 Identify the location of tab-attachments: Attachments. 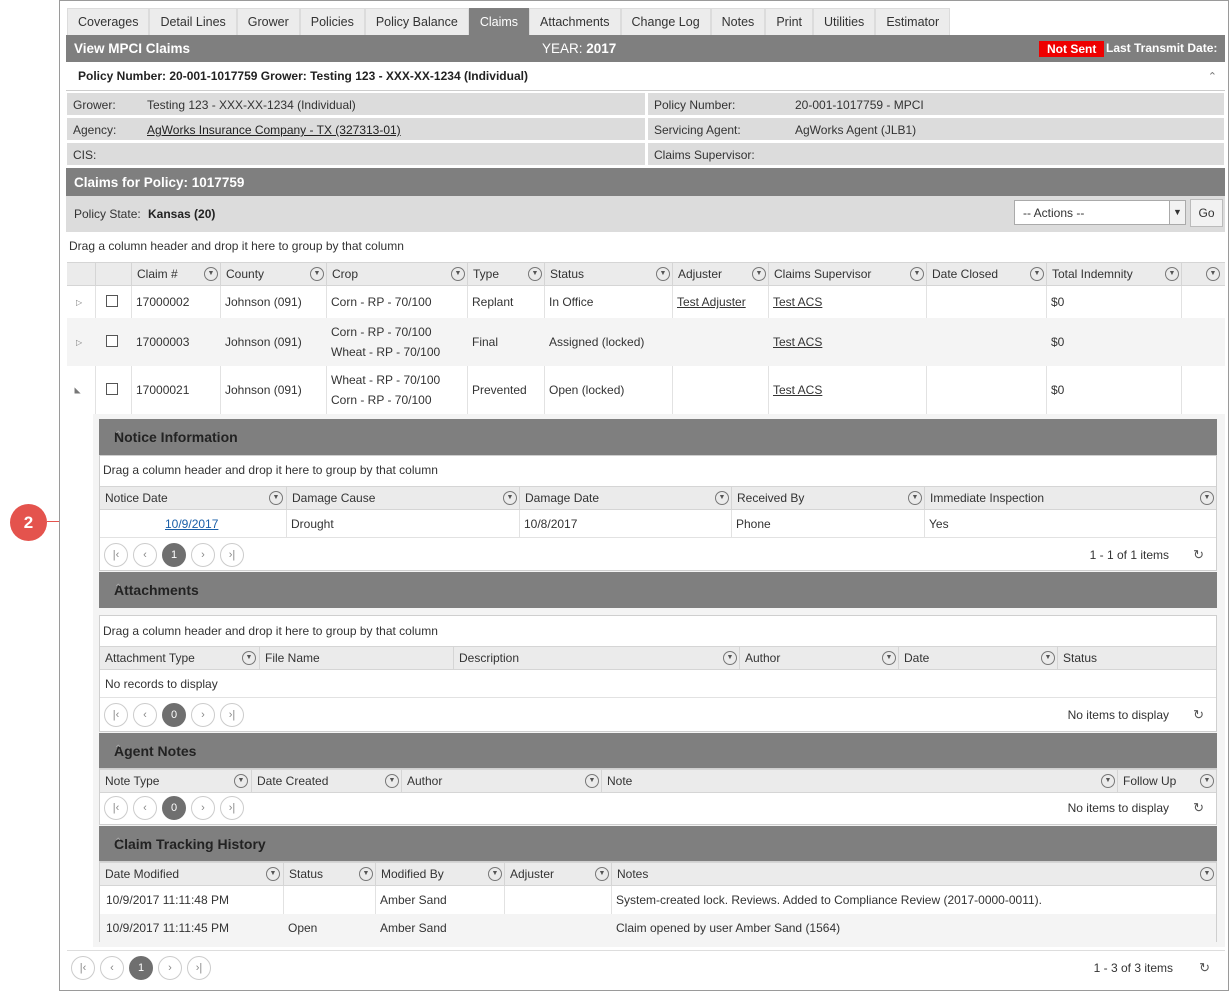
(575, 21).